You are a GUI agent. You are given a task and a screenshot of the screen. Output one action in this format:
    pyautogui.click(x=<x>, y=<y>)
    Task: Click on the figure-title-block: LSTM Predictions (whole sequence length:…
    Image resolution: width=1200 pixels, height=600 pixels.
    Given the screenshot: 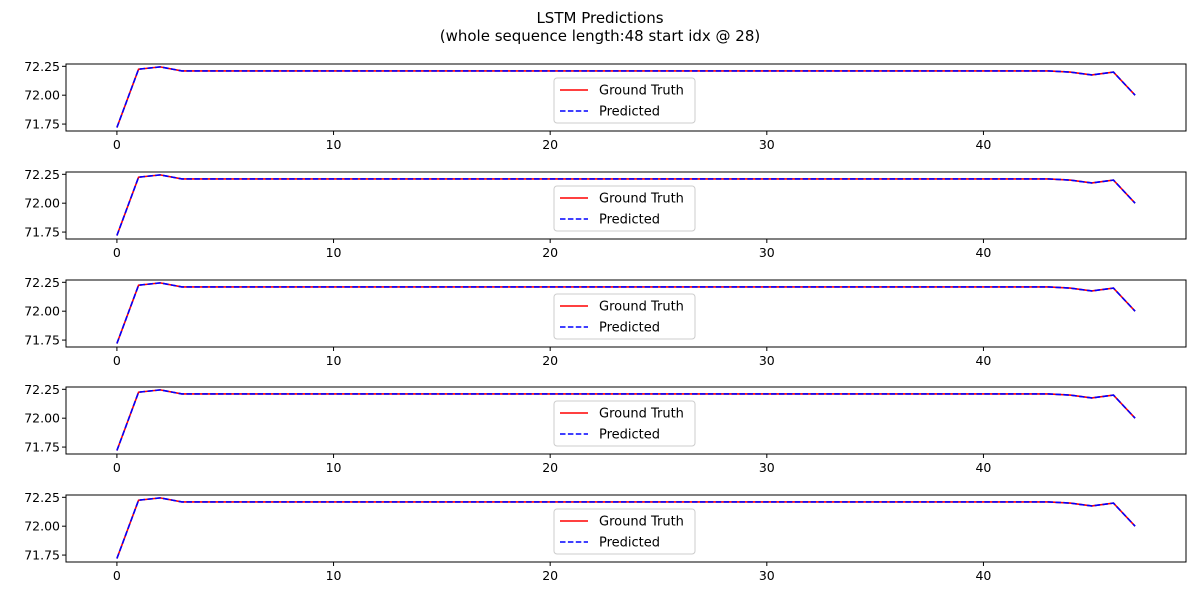 What is the action you would take?
    pyautogui.click(x=600, y=27)
    